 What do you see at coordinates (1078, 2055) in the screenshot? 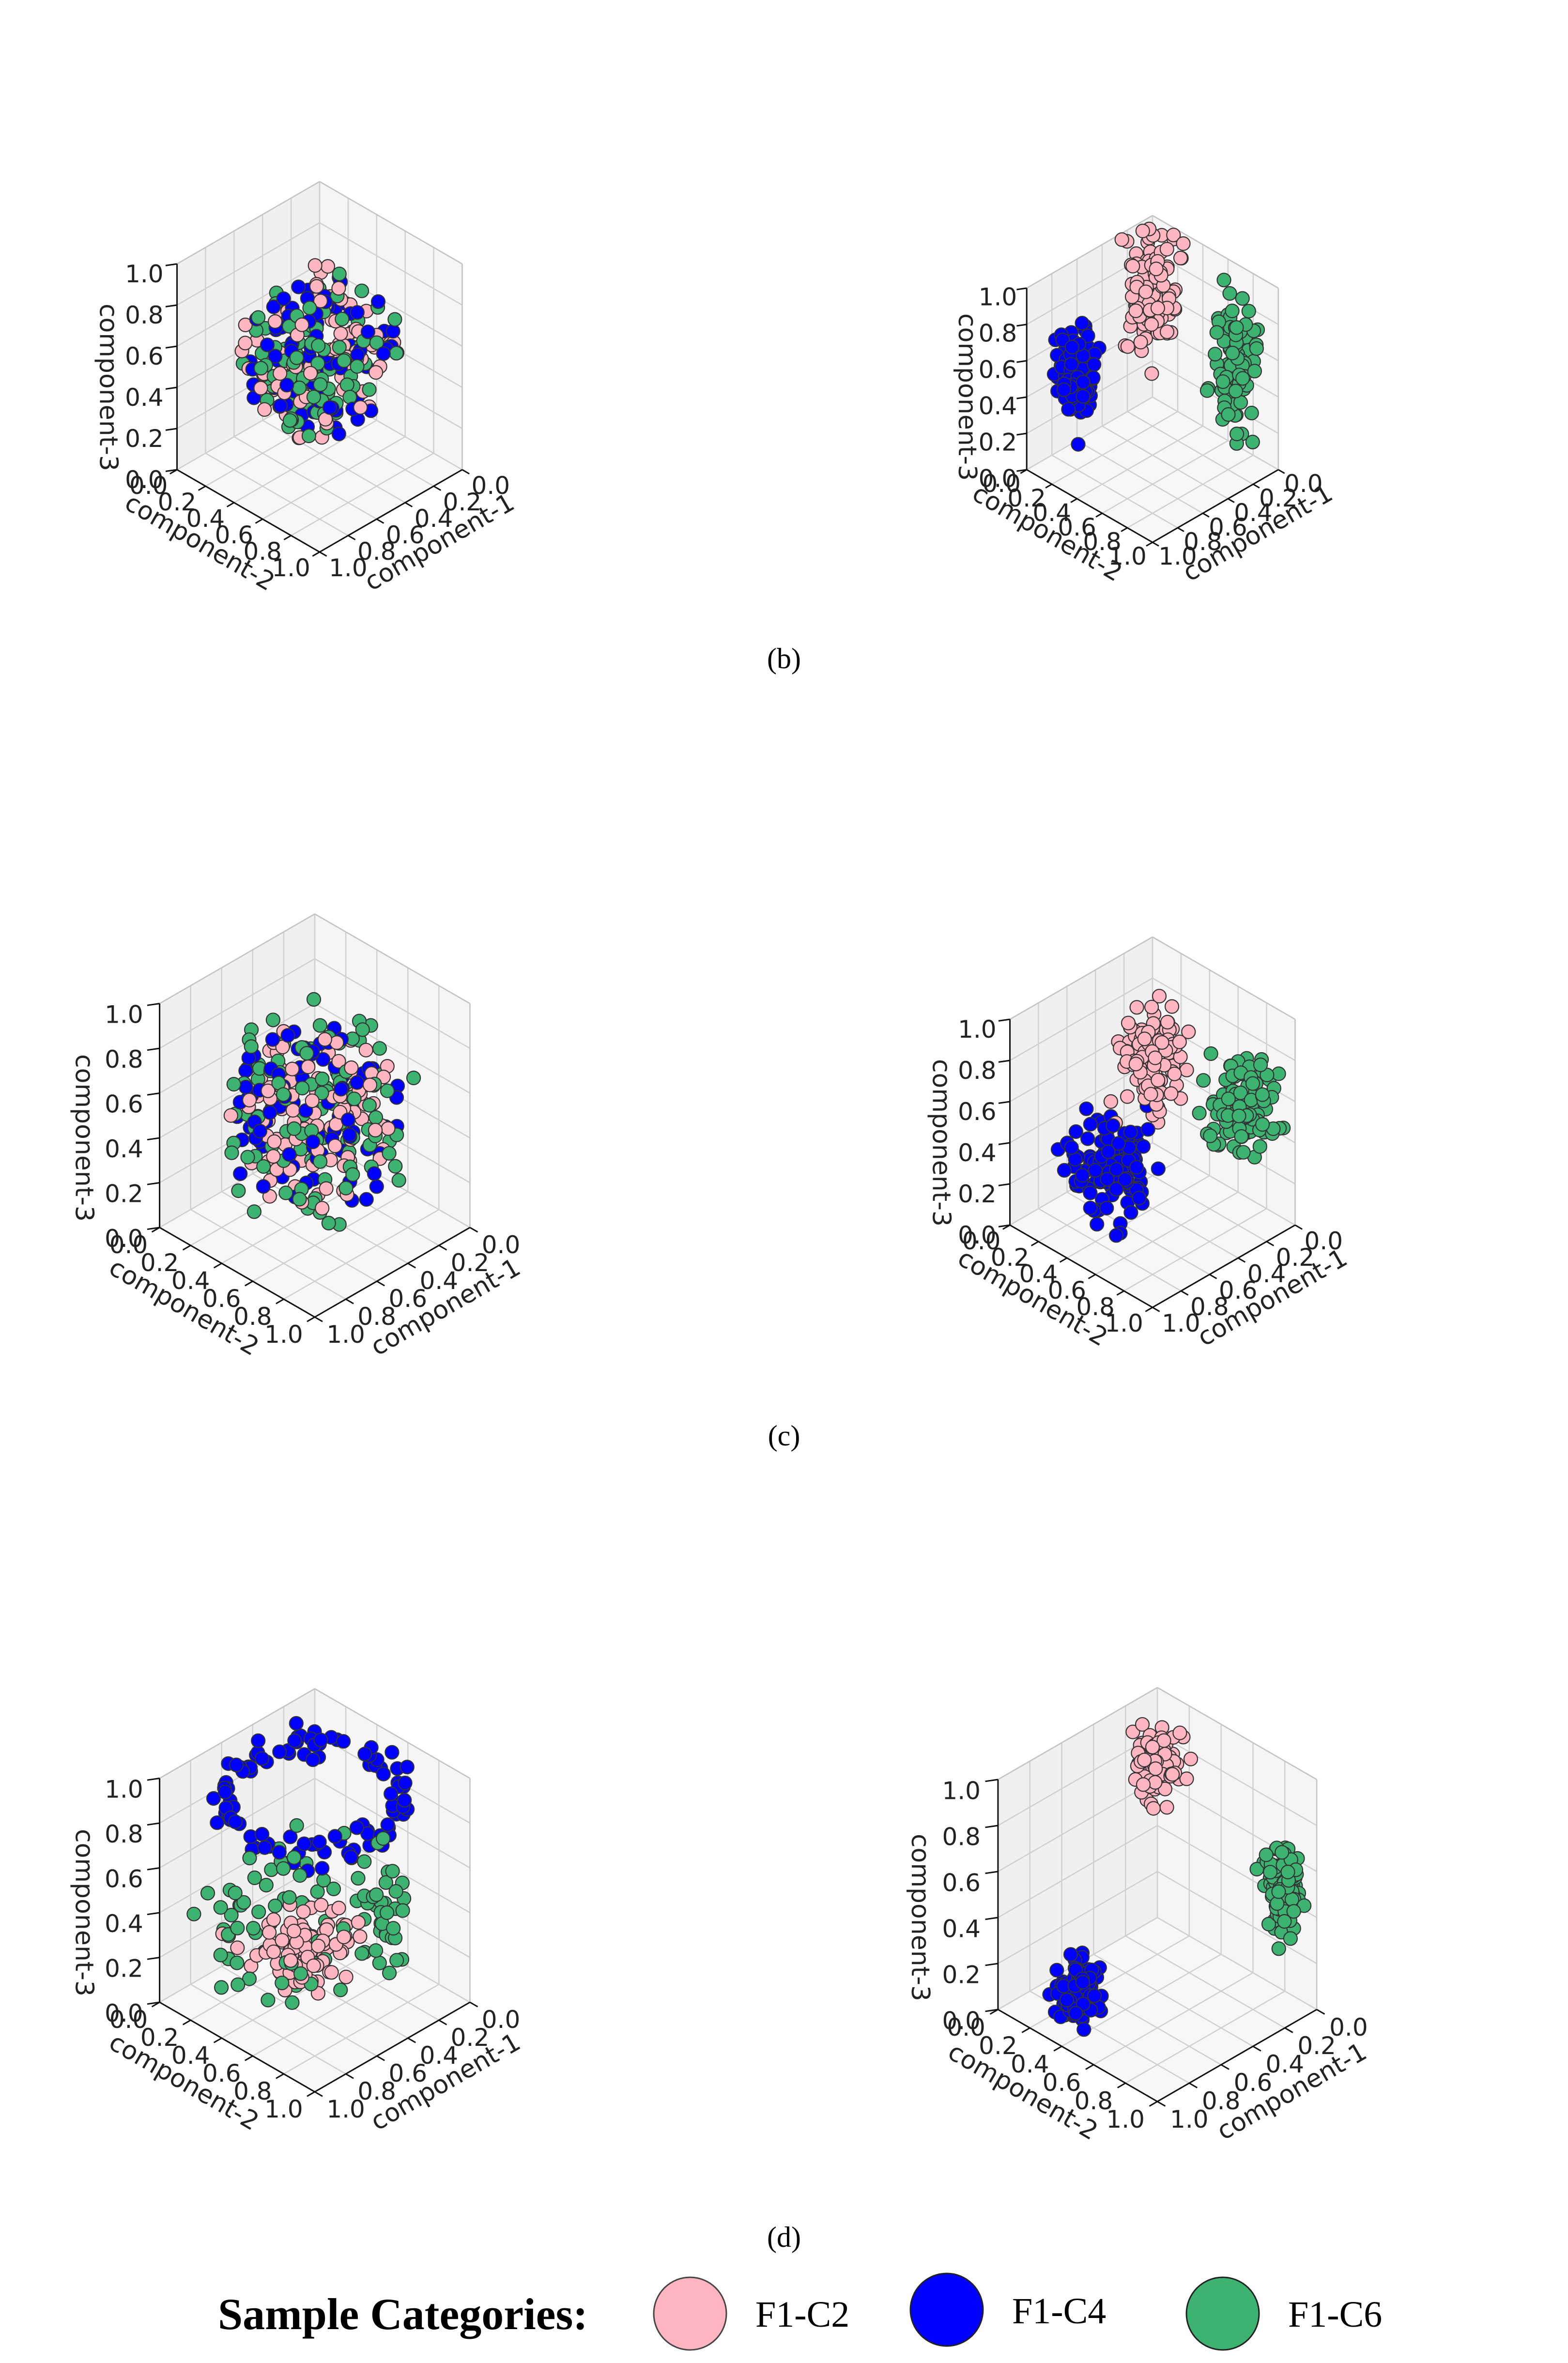
I see `x-axis-line` at bounding box center [1078, 2055].